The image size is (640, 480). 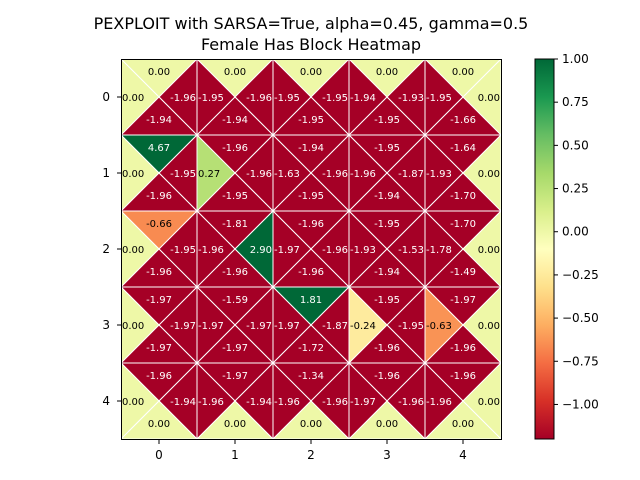 What do you see at coordinates (159, 148) in the screenshot?
I see `cell-1-0-top-label: 4.67` at bounding box center [159, 148].